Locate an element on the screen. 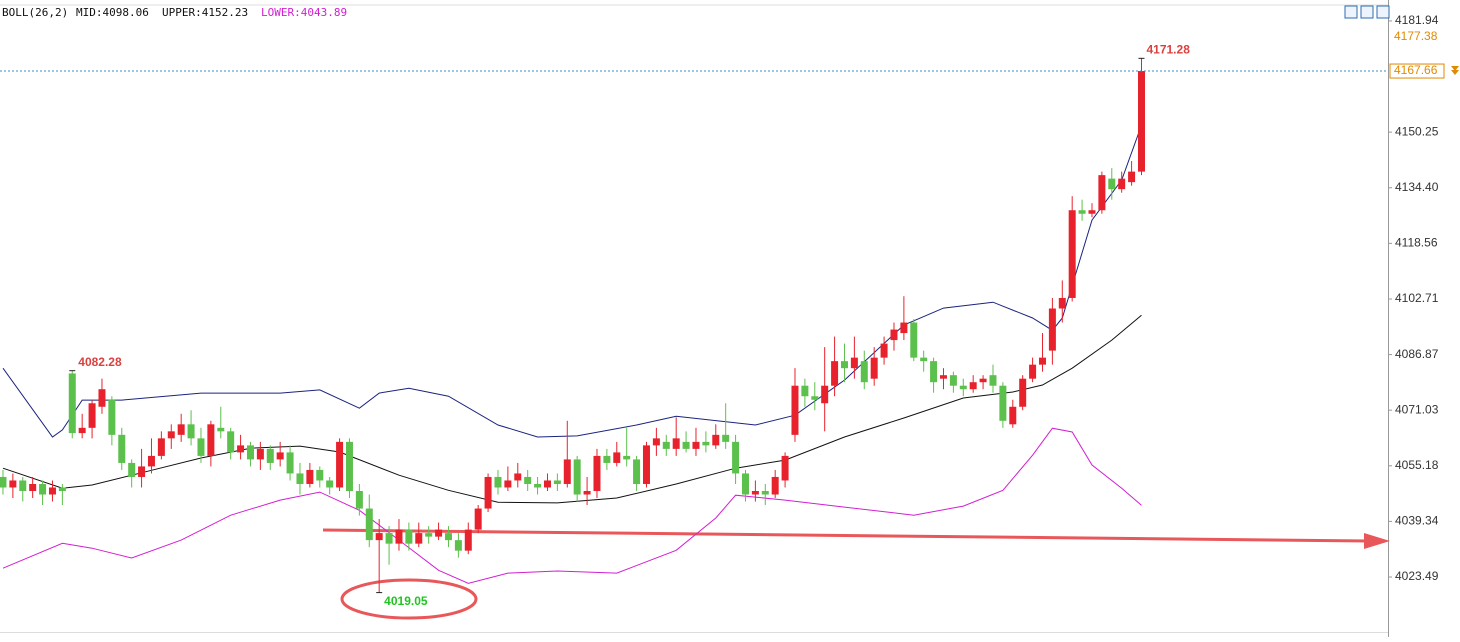 This screenshot has width=1460, height=642. y-tick-label: 4118.56 is located at coordinates (1416, 243).